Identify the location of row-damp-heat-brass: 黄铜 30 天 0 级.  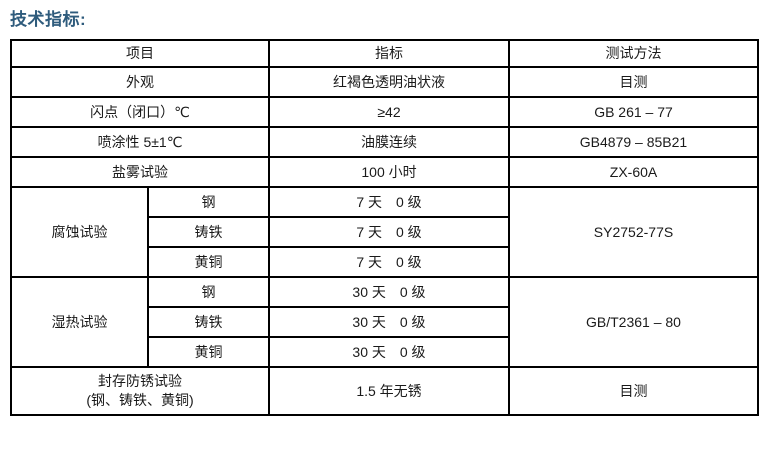
(384, 352).